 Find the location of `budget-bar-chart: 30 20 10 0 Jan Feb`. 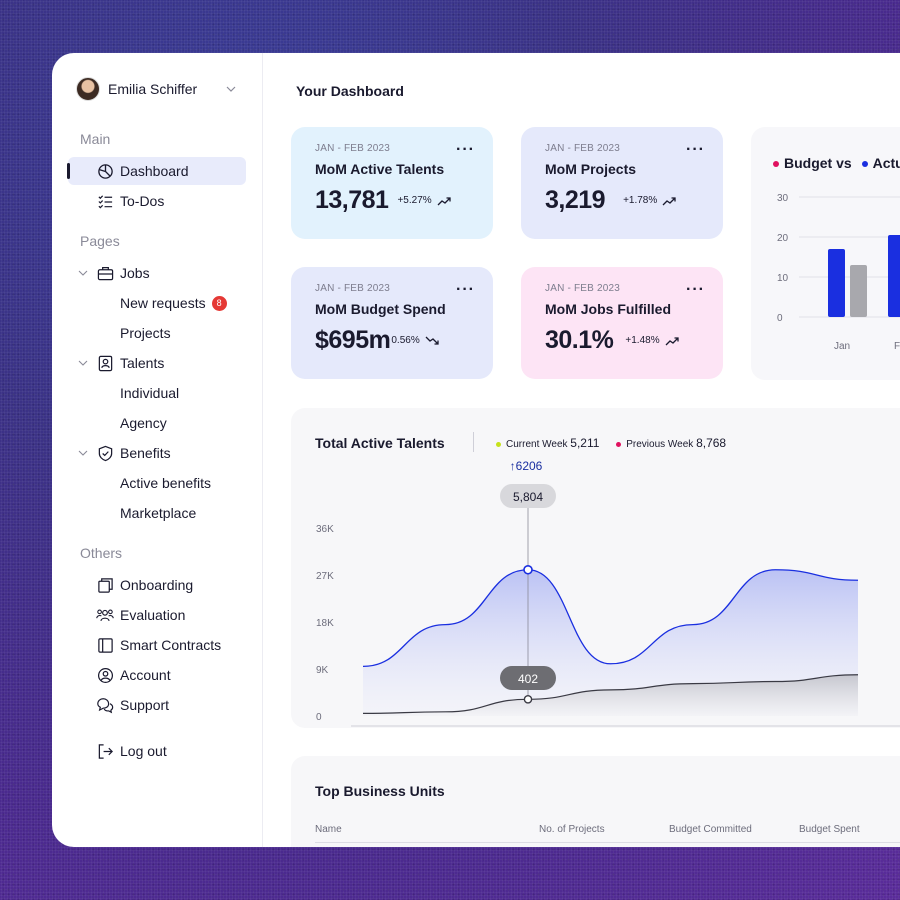

budget-bar-chart: 30 20 10 0 Jan Feb is located at coordinates (838, 272).